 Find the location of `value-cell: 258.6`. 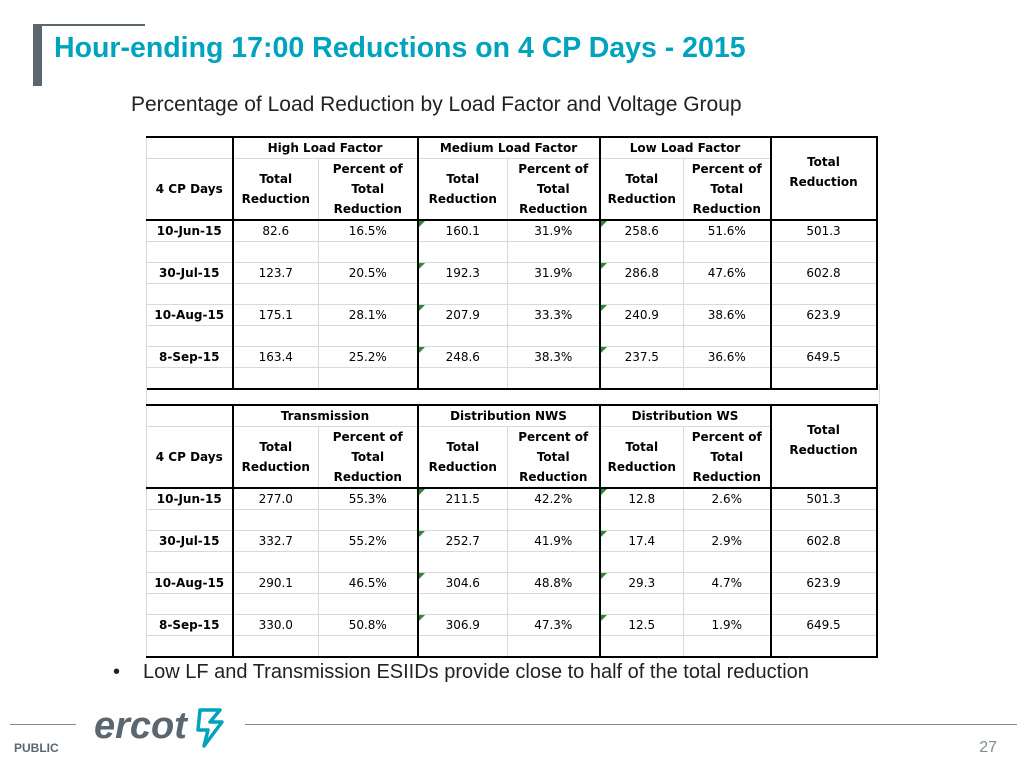

value-cell: 258.6 is located at coordinates (641, 230).